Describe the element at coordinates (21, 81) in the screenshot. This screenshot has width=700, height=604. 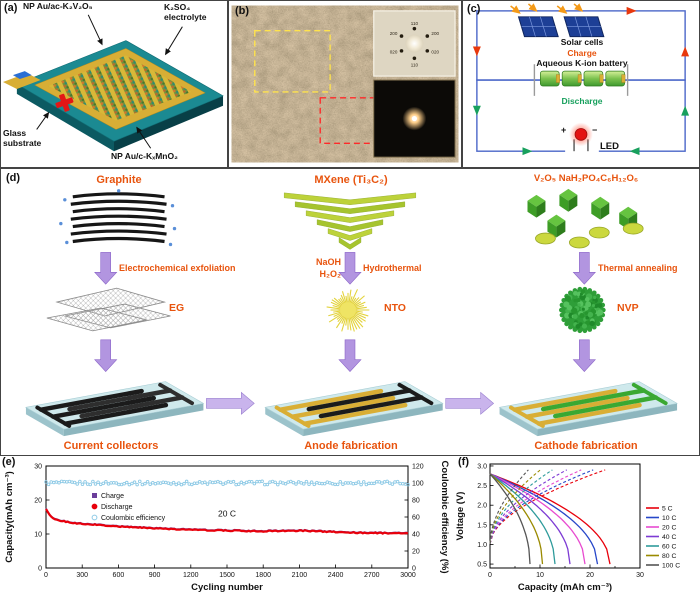
I see `contact-pad` at that location.